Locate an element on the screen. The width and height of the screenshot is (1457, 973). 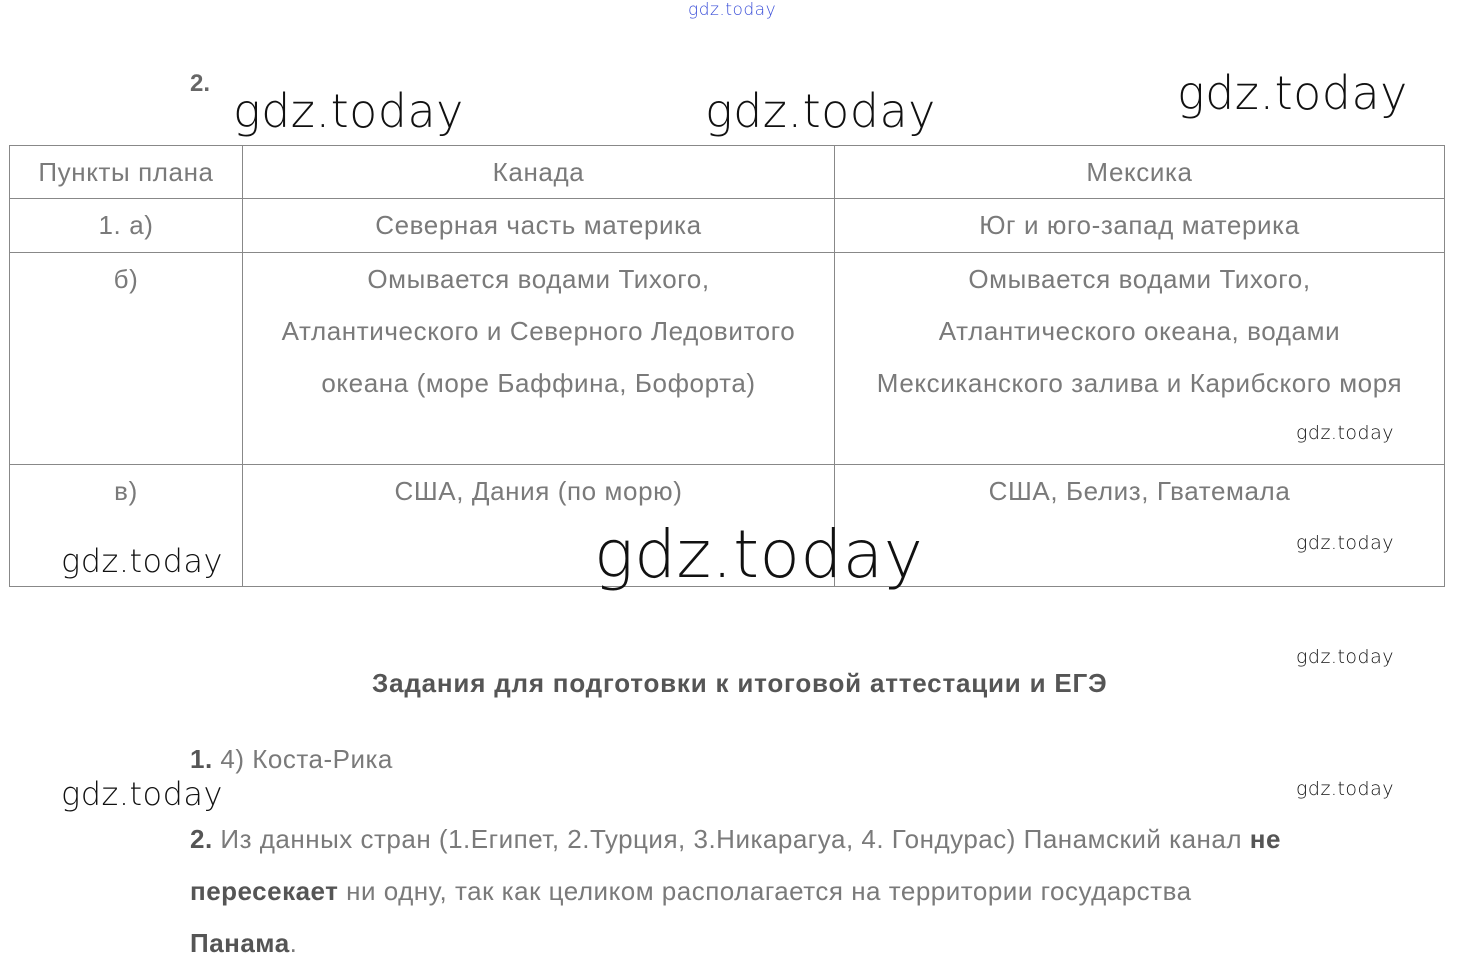
answer-emphasis: не пересекает is located at coordinates (735, 865).